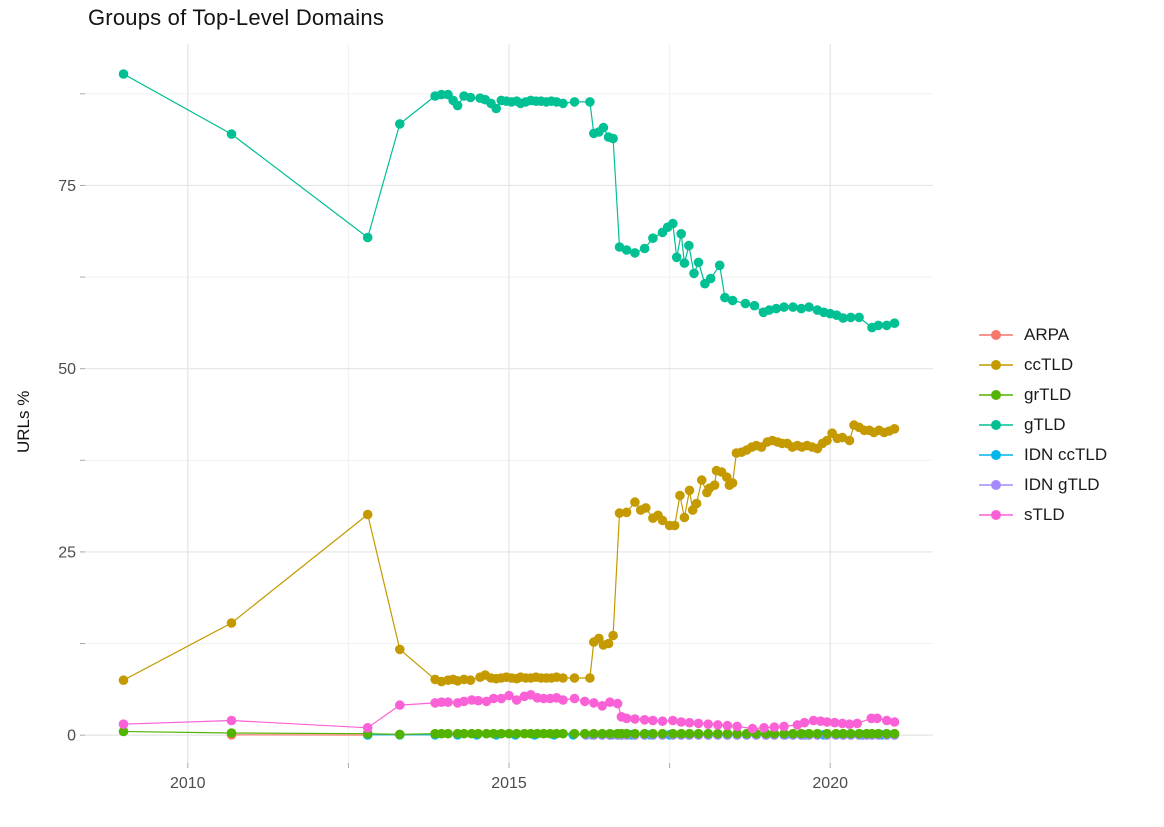 This screenshot has height=827, width=1164. I want to click on legend-label: gTLD, so click(1045, 424).